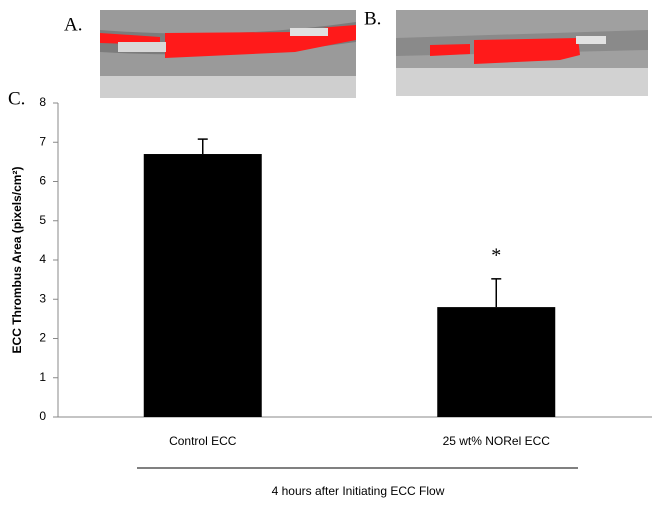 This screenshot has height=509, width=658. What do you see at coordinates (42, 377) in the screenshot?
I see `y-tick-label: 1` at bounding box center [42, 377].